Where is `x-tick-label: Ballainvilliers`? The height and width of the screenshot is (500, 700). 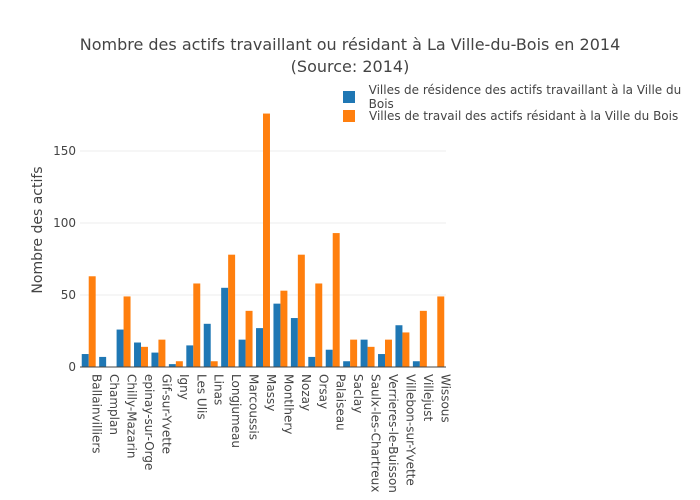 x-tick-label: Ballainvilliers is located at coordinates (97, 414).